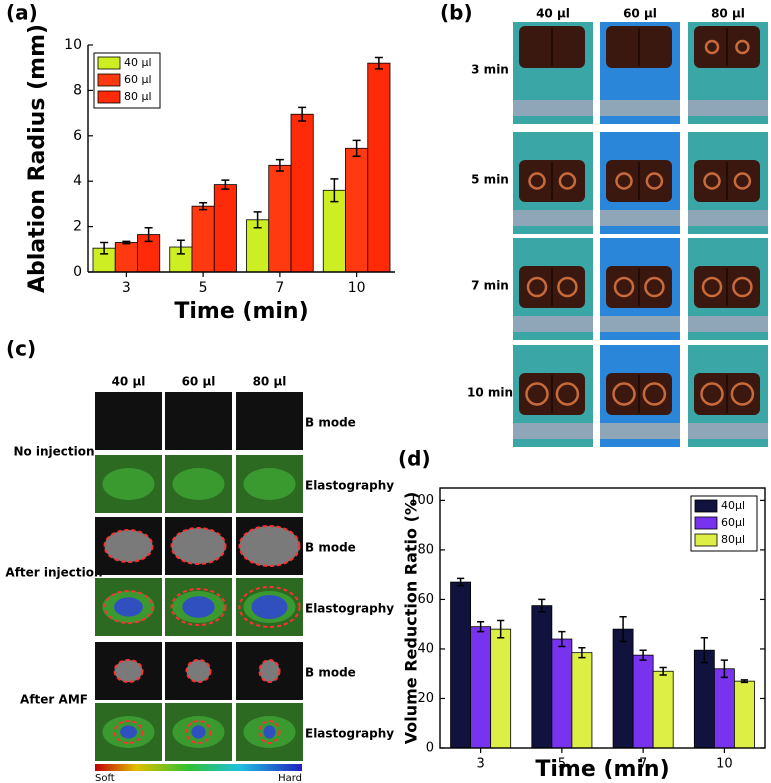 The image size is (771, 783). Describe the element at coordinates (414, 459) in the screenshot. I see `panel-label: (d)` at that location.